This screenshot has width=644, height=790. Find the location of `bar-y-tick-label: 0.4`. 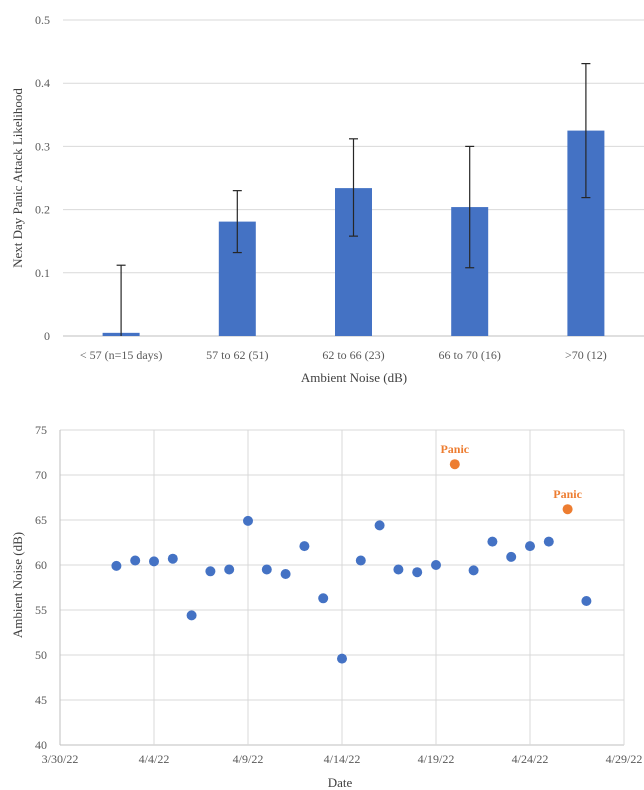

bar-y-tick-label: 0.4 is located at coordinates (42, 83).